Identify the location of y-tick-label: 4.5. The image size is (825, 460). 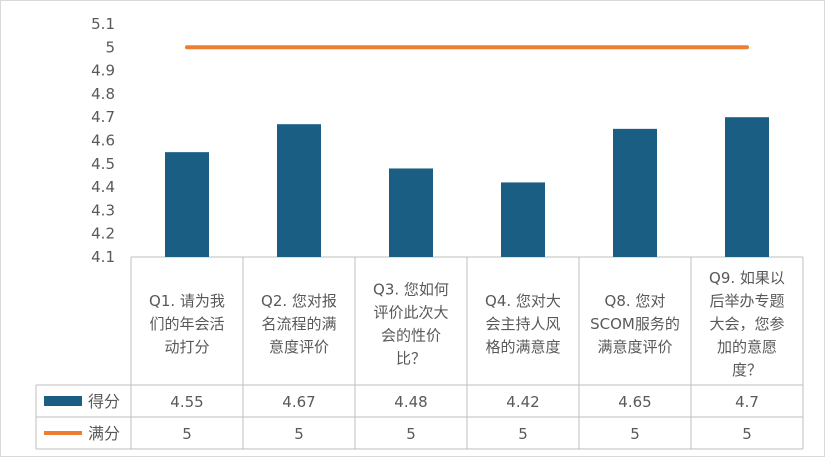
(103, 164).